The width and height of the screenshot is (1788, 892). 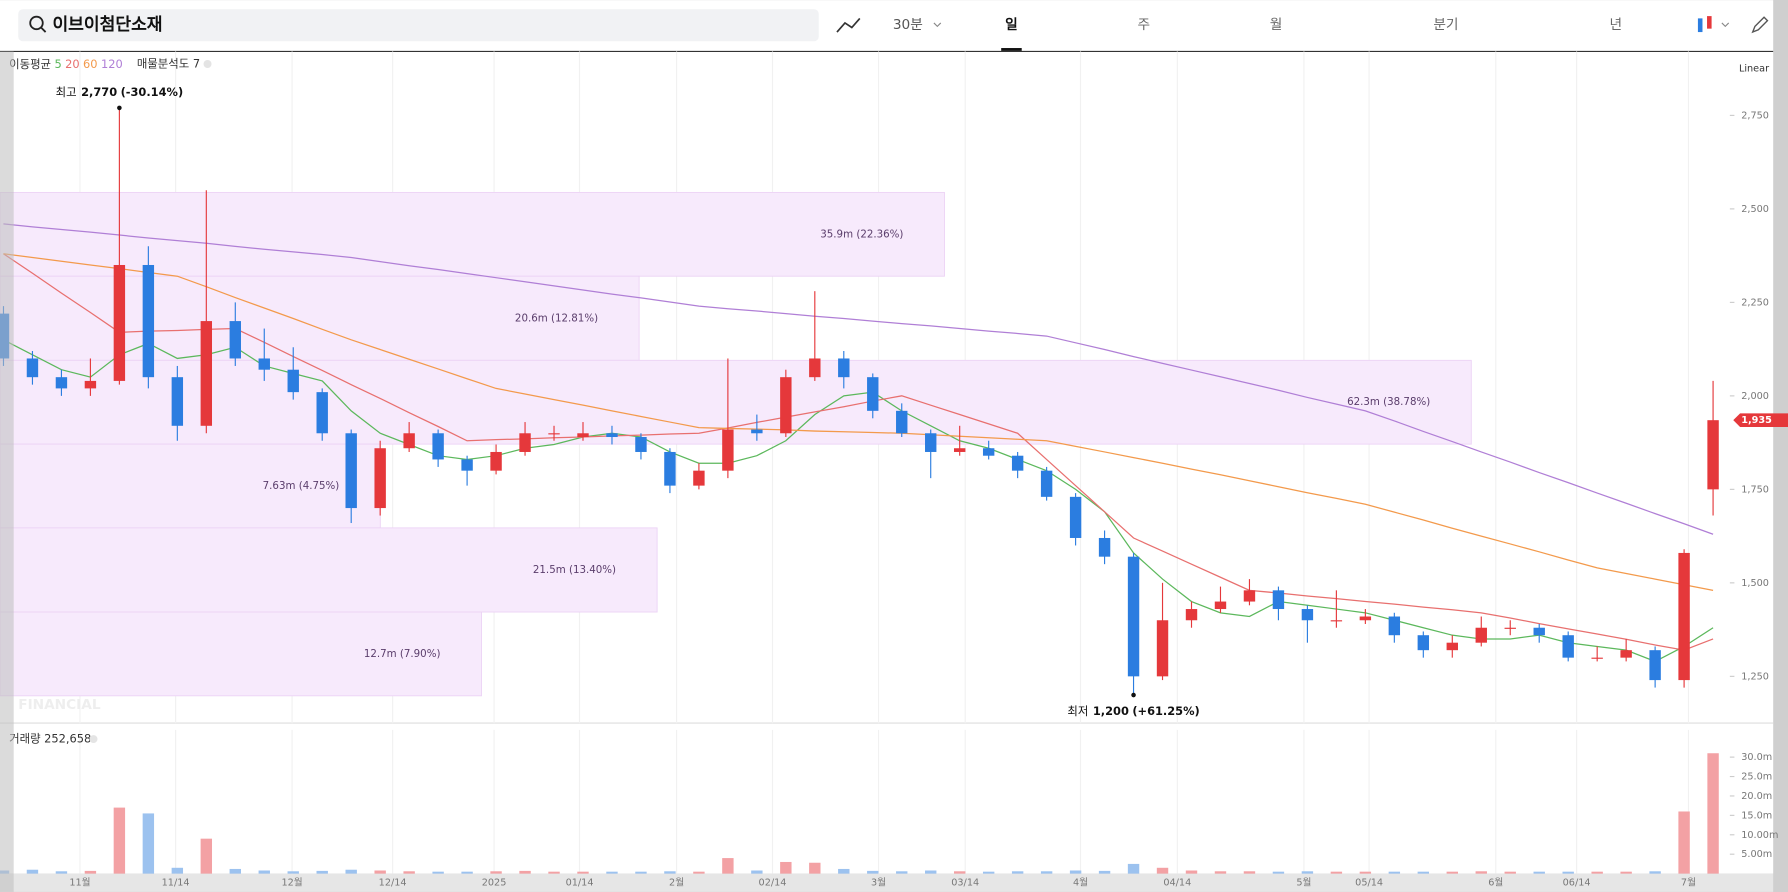 I want to click on y-tick-label: 5.00m, so click(x=1756, y=854).